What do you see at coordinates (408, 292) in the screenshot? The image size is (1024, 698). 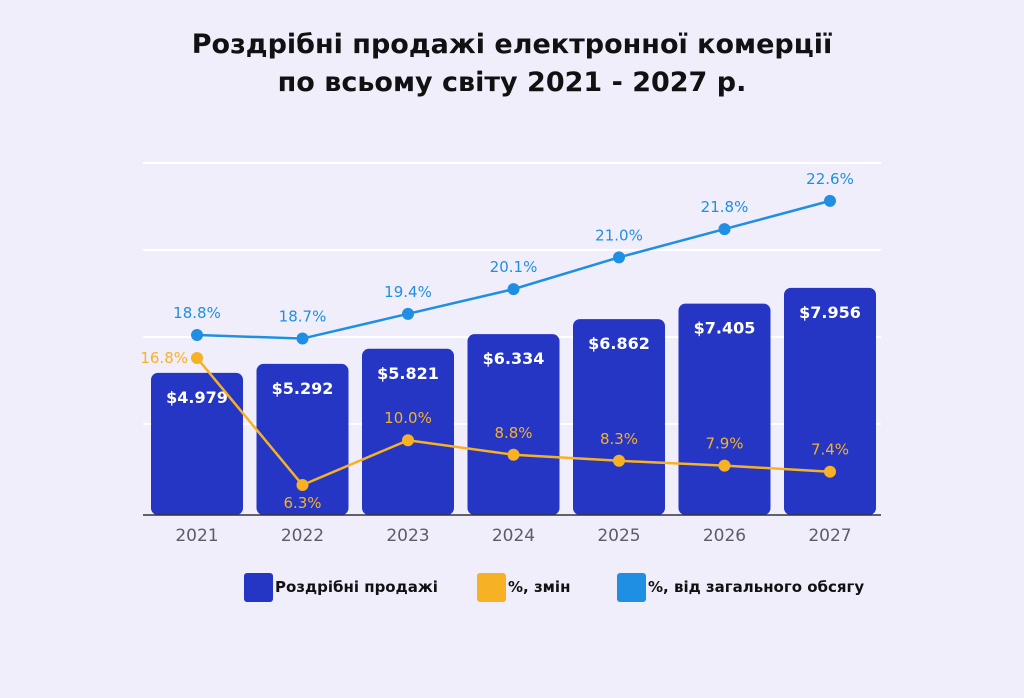 I see `share-data-label: 19.4%` at bounding box center [408, 292].